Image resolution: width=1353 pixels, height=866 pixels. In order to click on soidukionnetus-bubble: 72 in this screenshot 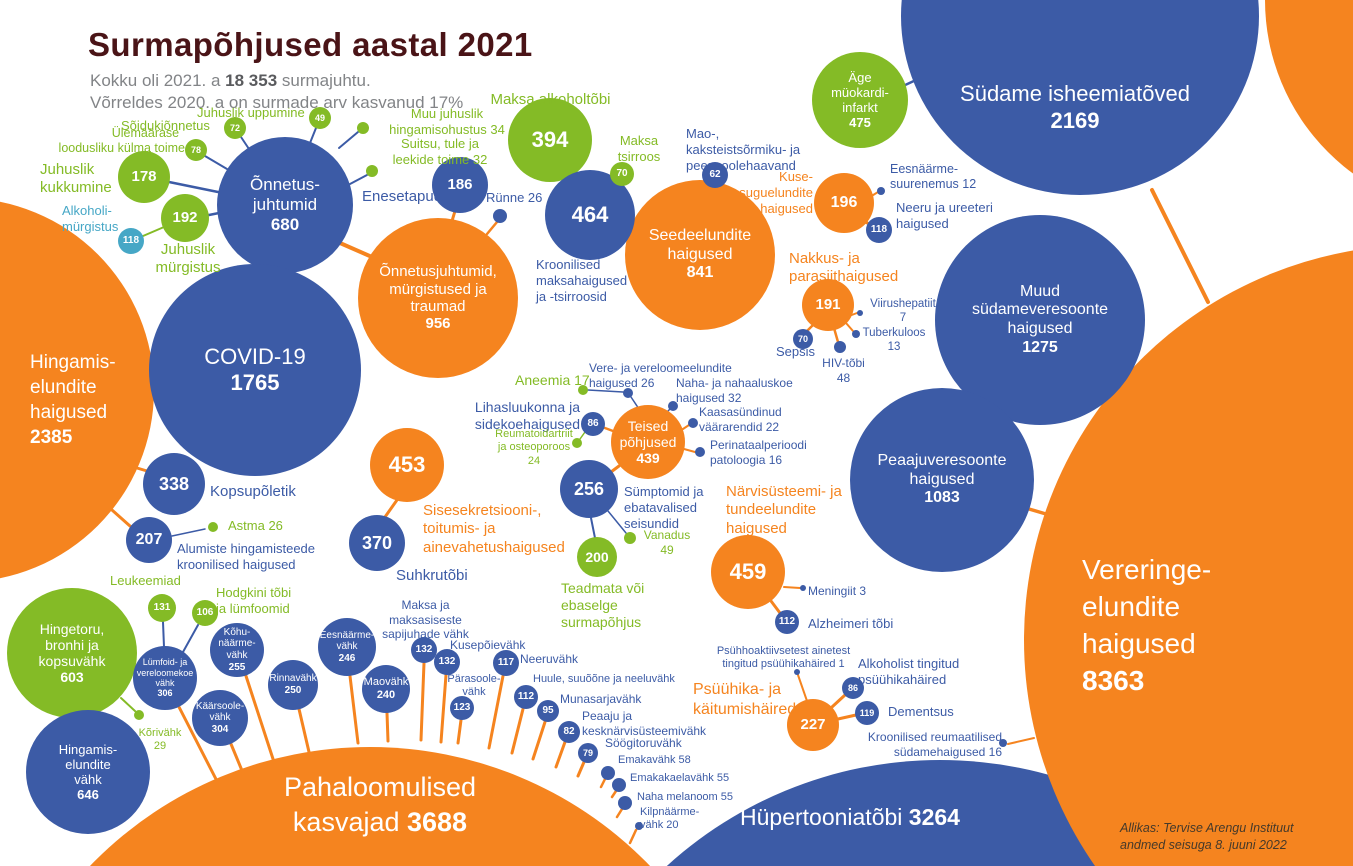, I will do `click(235, 128)`.